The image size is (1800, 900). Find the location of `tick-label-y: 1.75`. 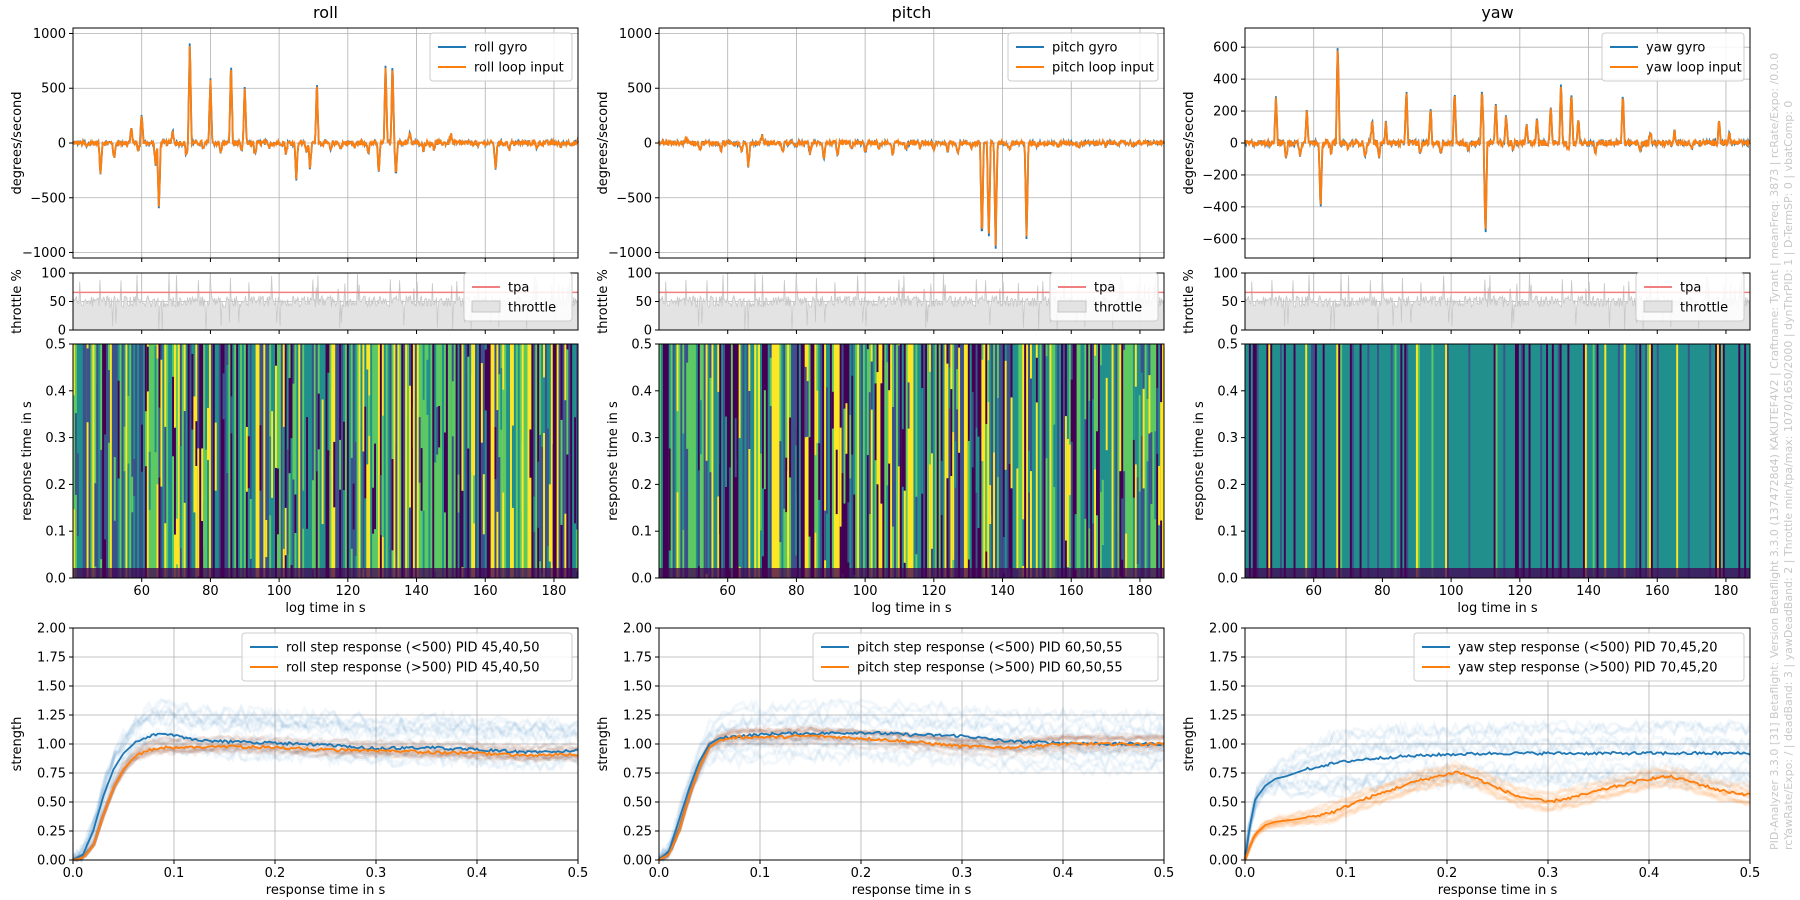

tick-label-y: 1.75 is located at coordinates (637, 658).